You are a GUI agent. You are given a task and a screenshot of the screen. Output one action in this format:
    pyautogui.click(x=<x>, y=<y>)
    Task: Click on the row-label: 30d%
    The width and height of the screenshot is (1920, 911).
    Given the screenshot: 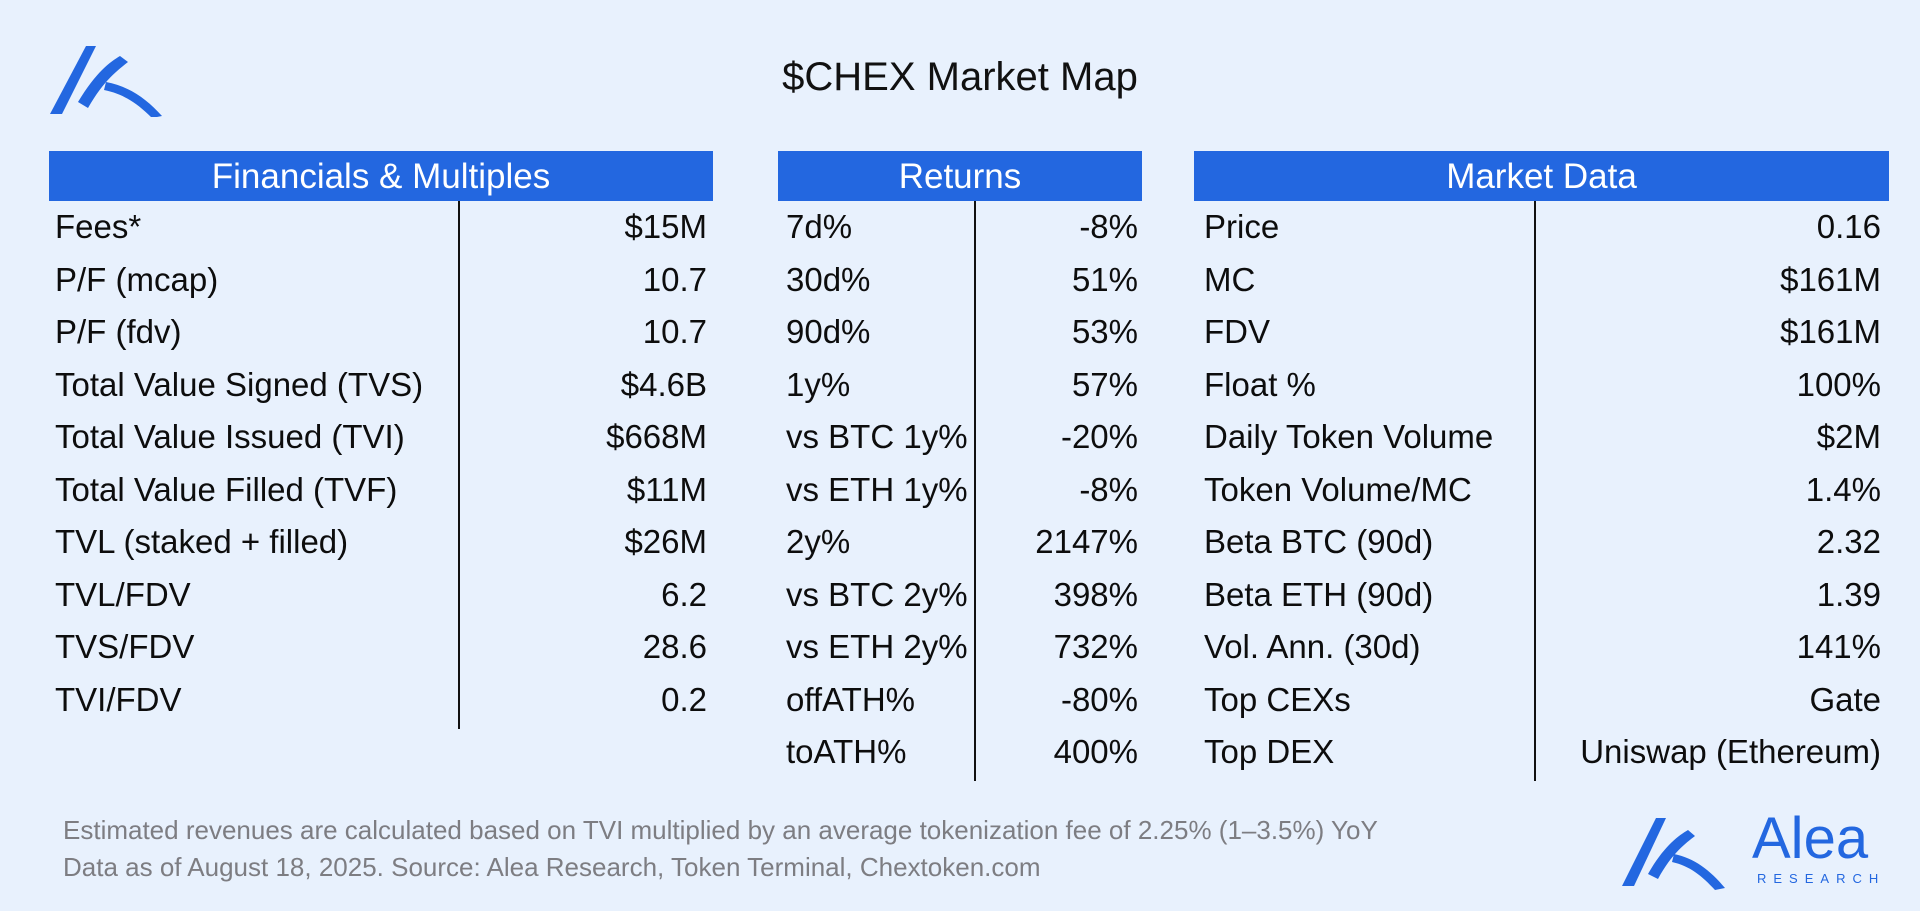 What is the action you would take?
    pyautogui.click(x=828, y=279)
    